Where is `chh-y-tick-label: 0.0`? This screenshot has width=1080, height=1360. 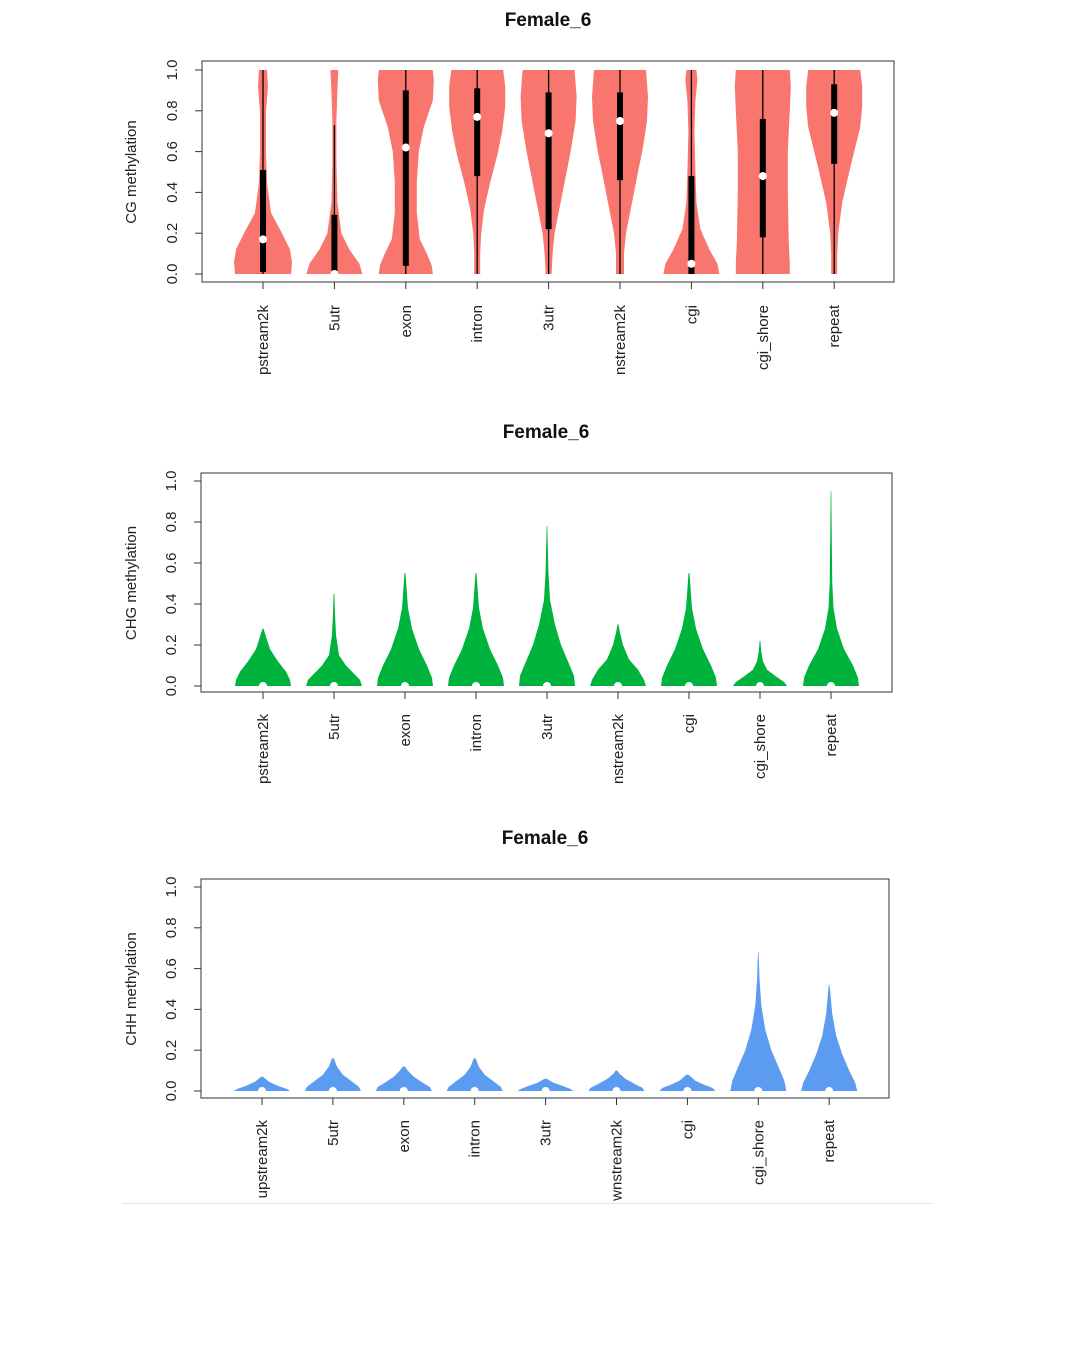 chh-y-tick-label: 0.0 is located at coordinates (171, 1091).